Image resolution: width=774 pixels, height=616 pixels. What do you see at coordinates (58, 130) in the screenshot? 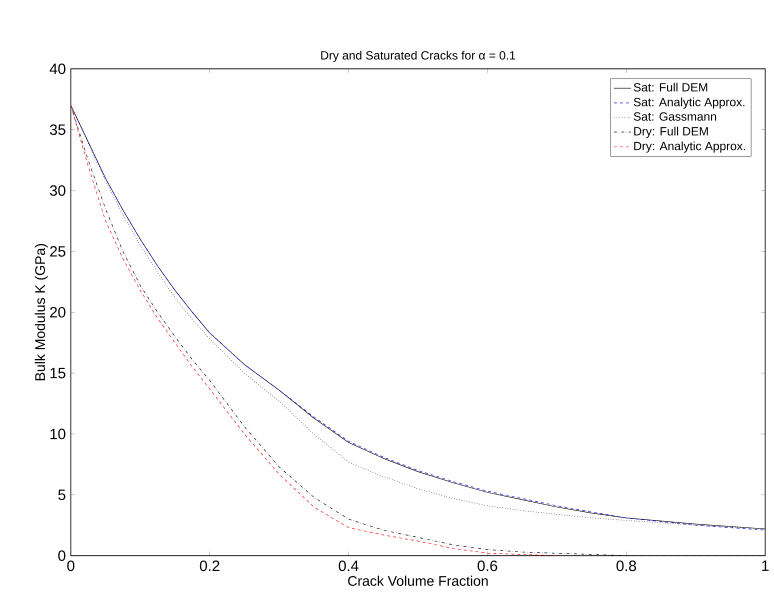
I see `y-tick-label: 35` at bounding box center [58, 130].